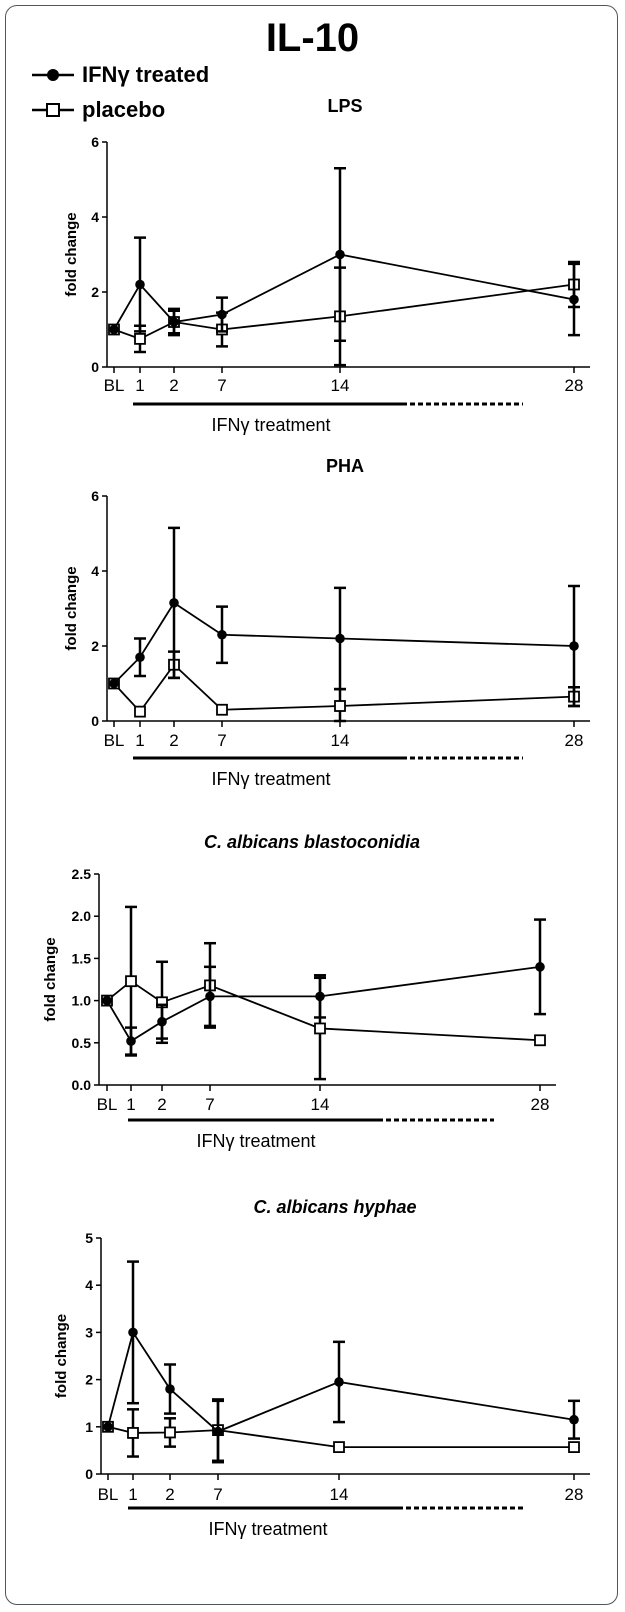  What do you see at coordinates (89, 1332) in the screenshot?
I see `y-tick-label: 3` at bounding box center [89, 1332].